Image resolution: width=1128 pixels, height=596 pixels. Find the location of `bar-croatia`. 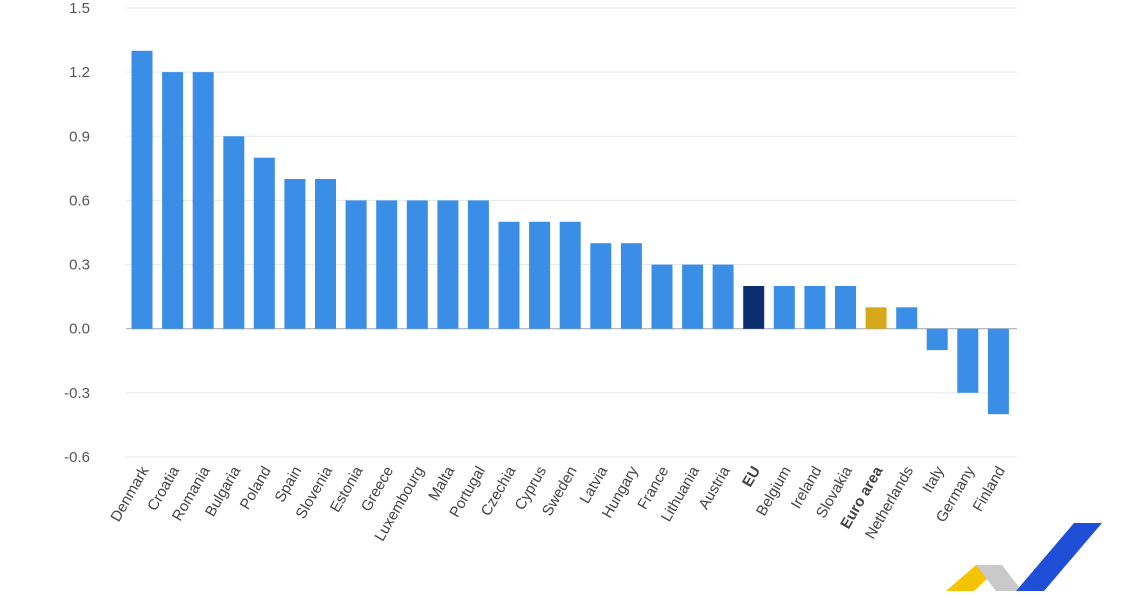

bar-croatia is located at coordinates (173, 200).